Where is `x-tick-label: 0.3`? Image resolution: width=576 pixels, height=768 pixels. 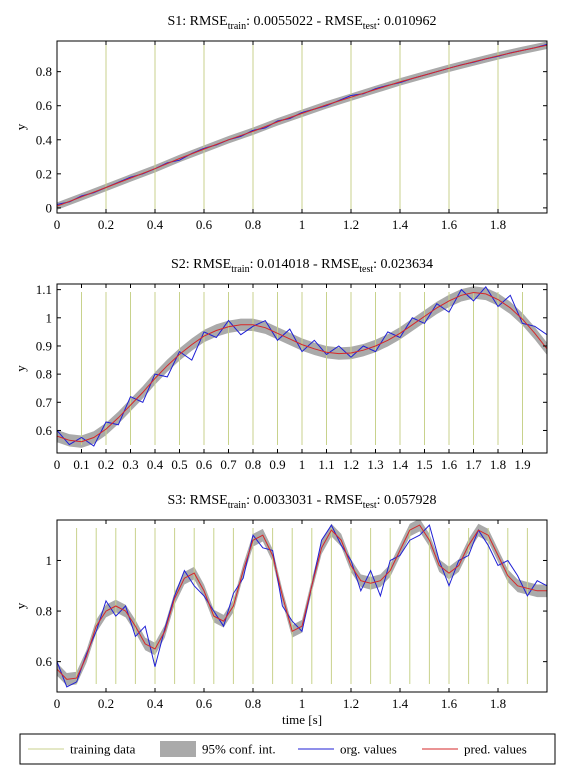
x-tick-label: 0.3 is located at coordinates (130, 464).